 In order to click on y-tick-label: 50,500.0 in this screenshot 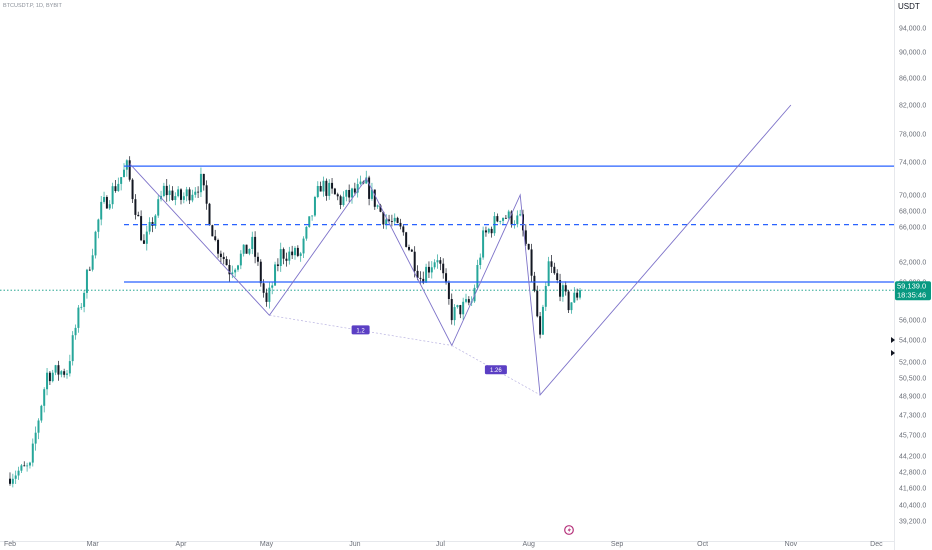, I will do `click(912, 379)`.